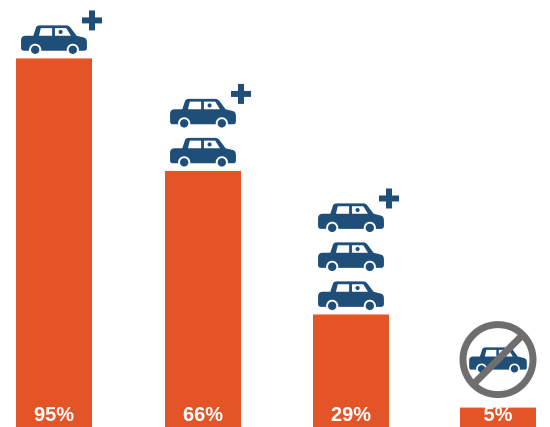 This screenshot has width=550, height=427. What do you see at coordinates (54, 415) in the screenshot?
I see `value-label-1: 95%` at bounding box center [54, 415].